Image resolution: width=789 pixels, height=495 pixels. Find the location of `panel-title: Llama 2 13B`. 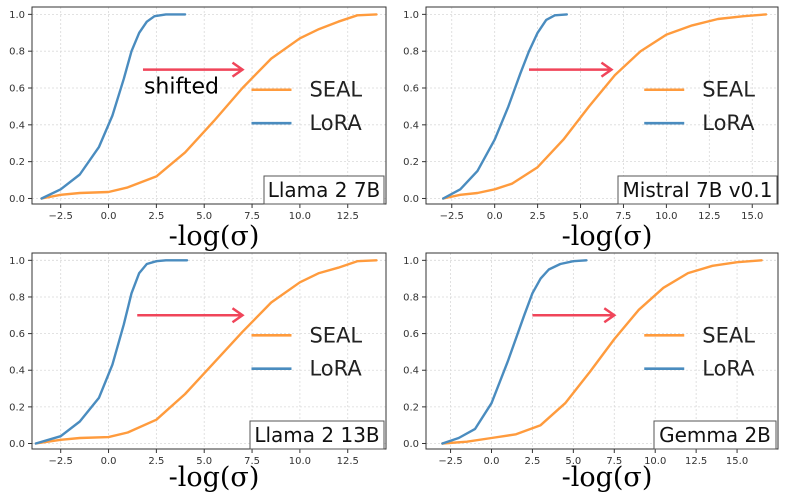

panel-title: Llama 2 13B is located at coordinates (316, 435).